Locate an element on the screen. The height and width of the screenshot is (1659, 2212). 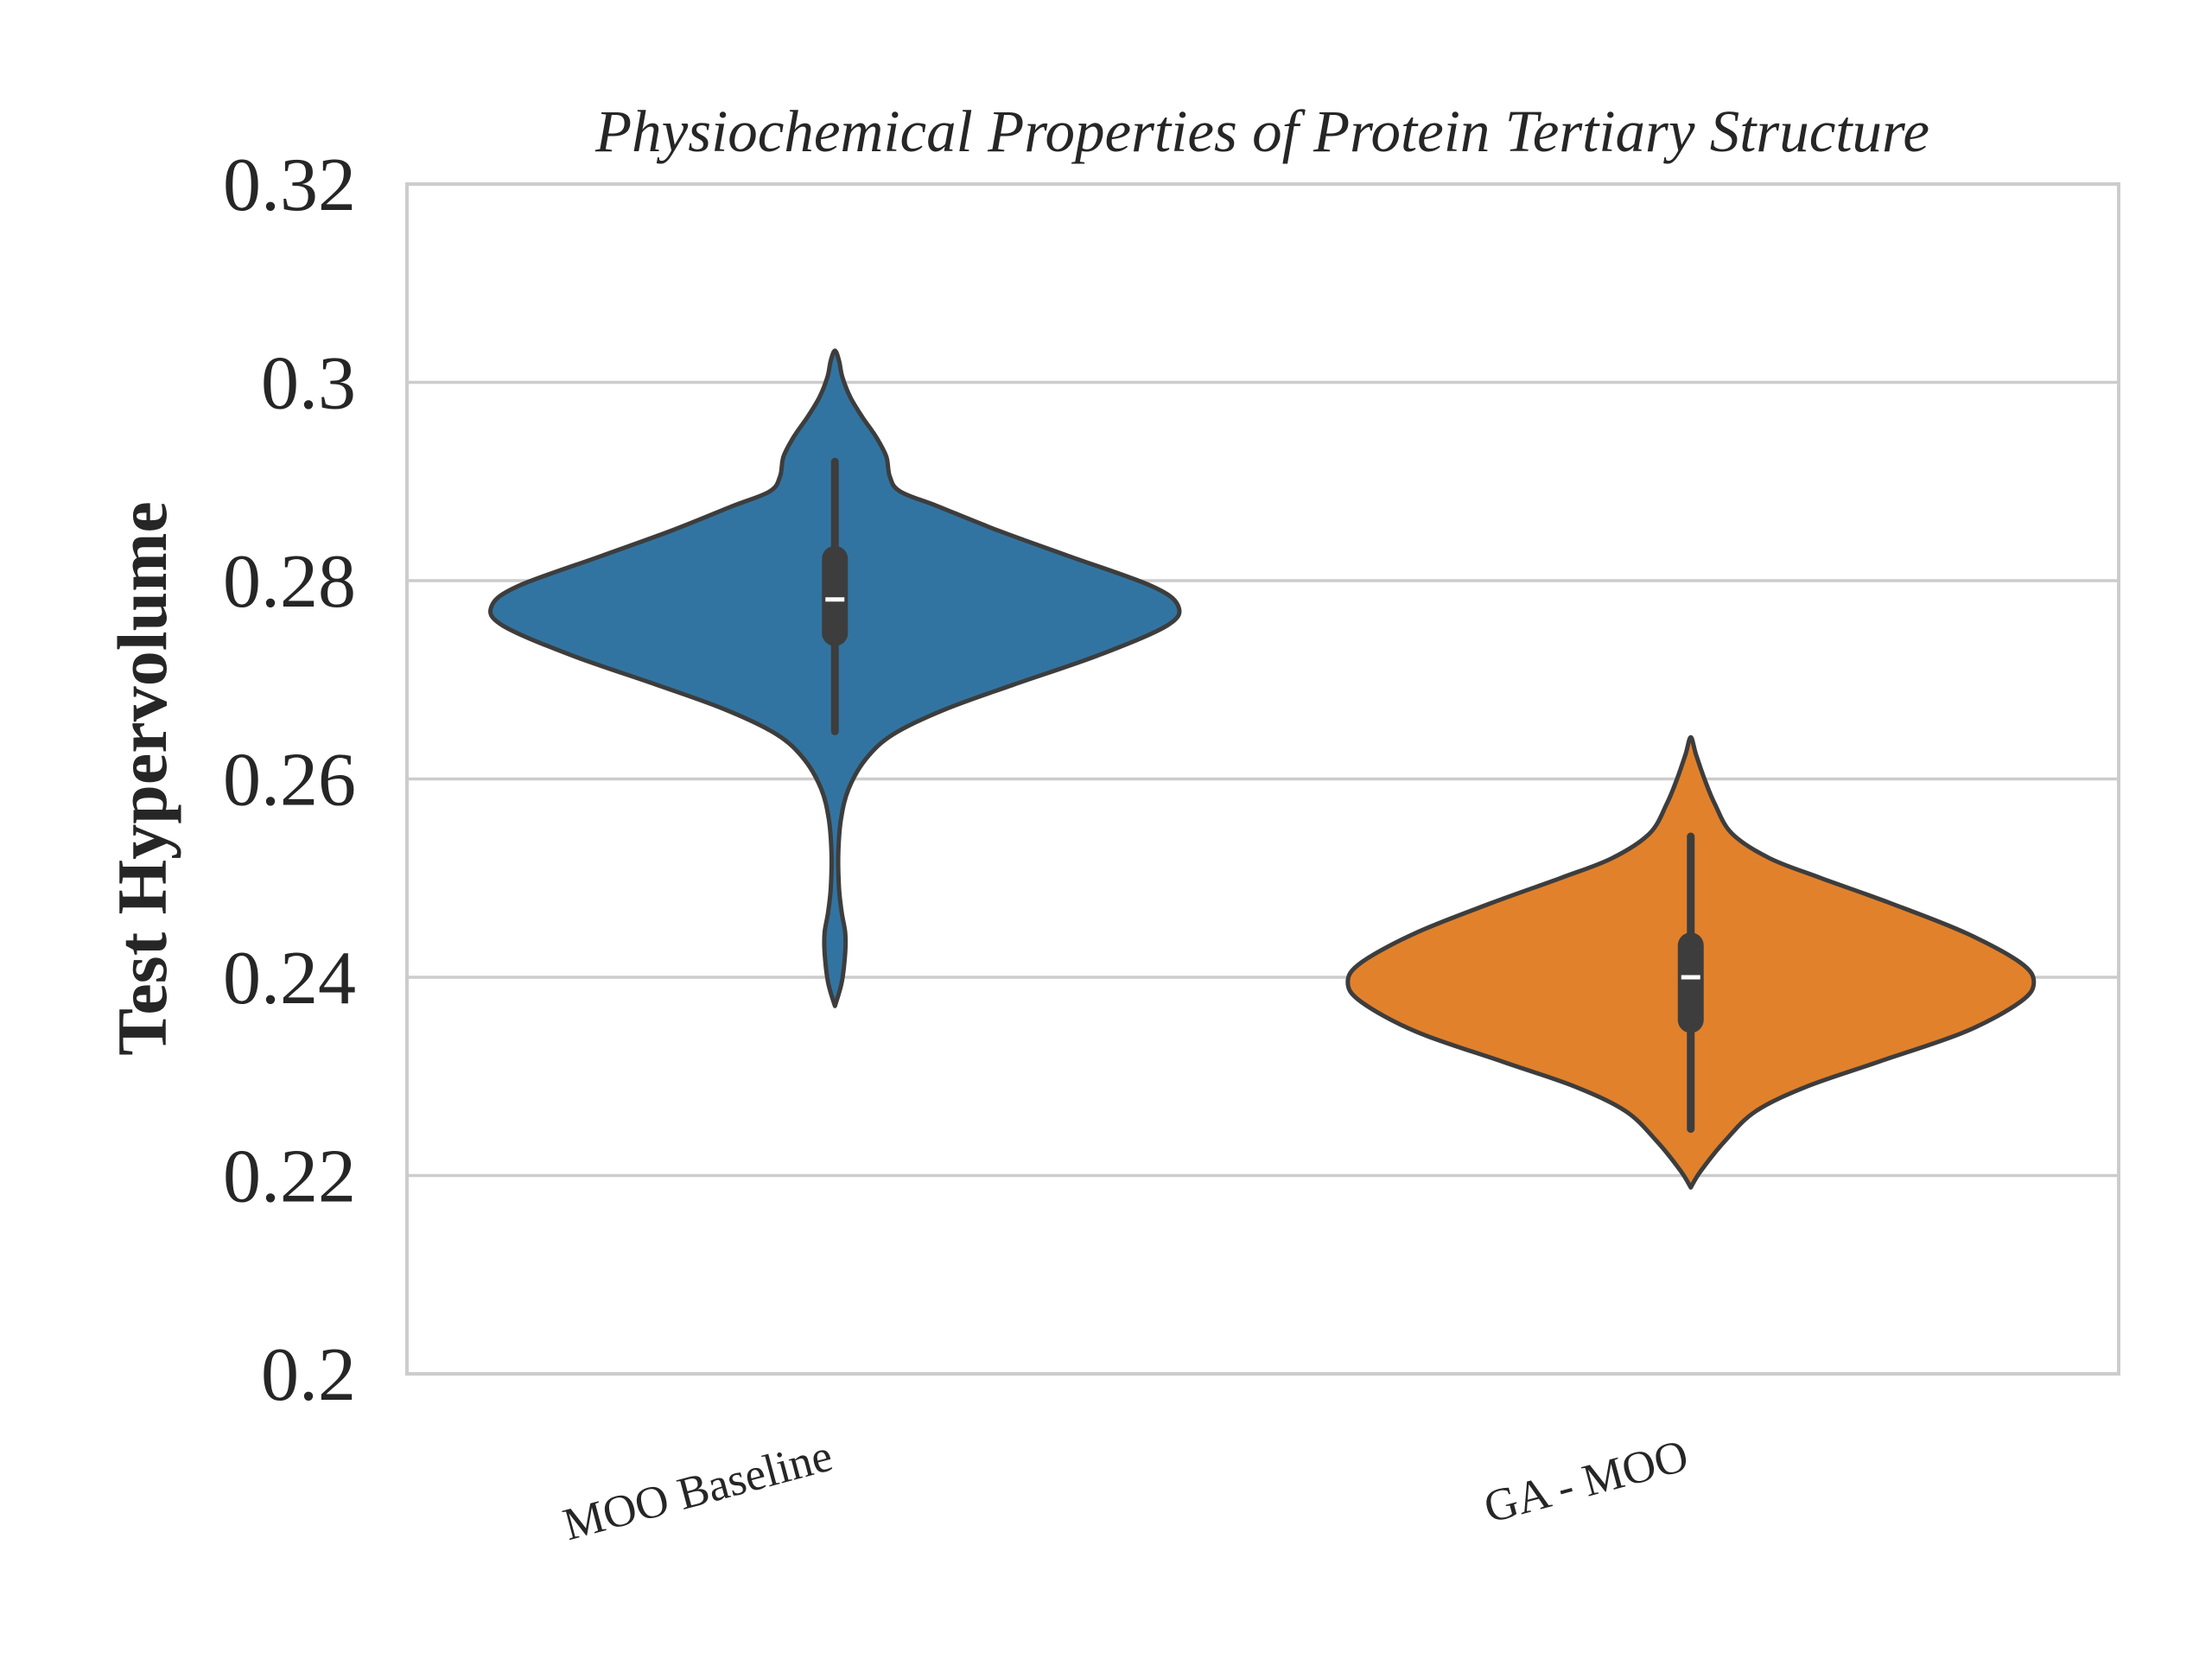
y-tick-label: 0.2 is located at coordinates (308, 1375).